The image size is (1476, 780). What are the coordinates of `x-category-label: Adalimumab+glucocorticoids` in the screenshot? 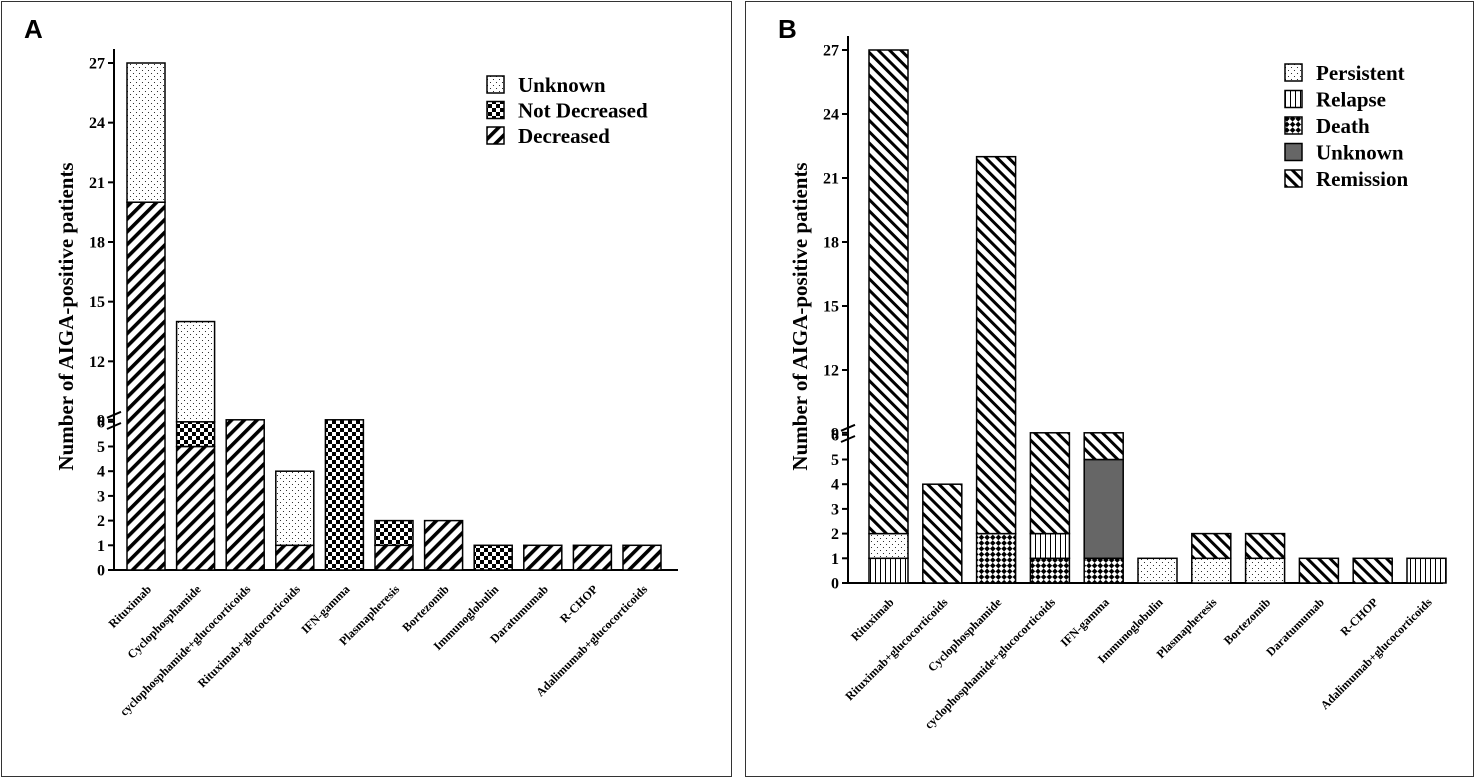 It's located at (1376, 653).